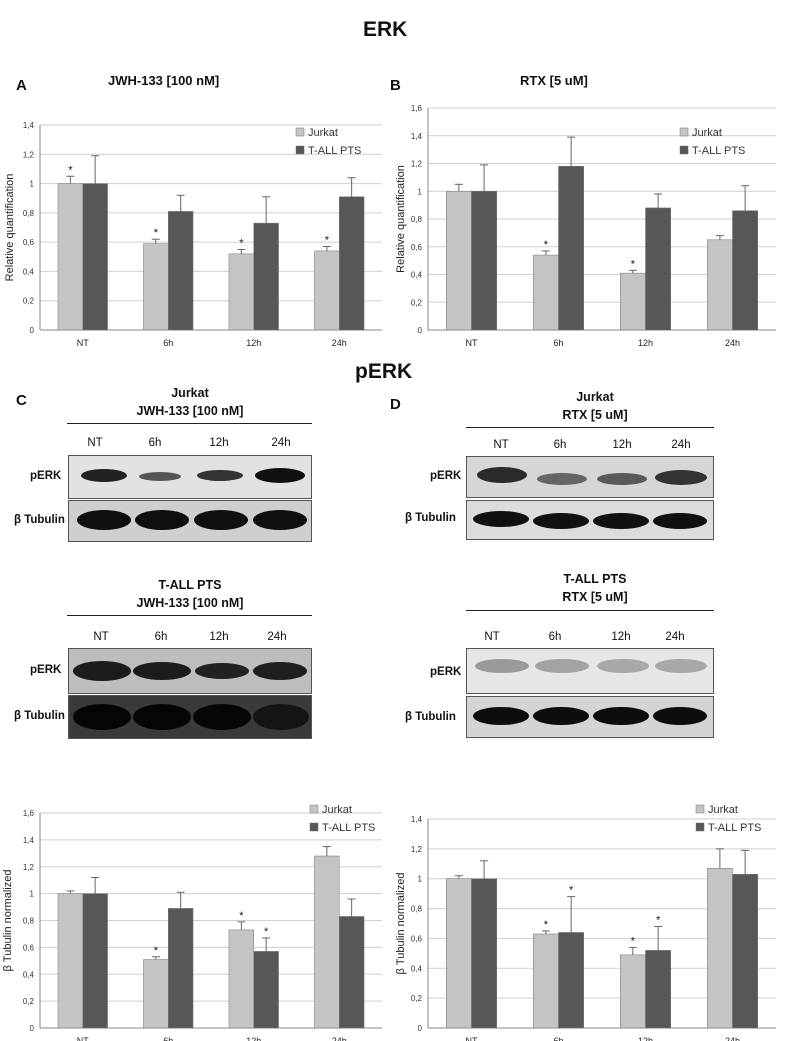 The width and height of the screenshot is (790, 1041). What do you see at coordinates (29, 271) in the screenshot?
I see `y-tick-label: 0,4` at bounding box center [29, 271].